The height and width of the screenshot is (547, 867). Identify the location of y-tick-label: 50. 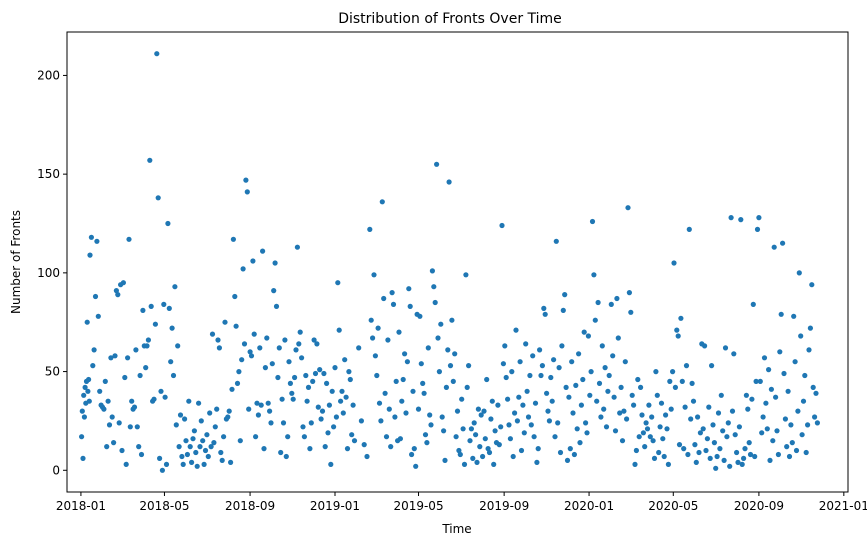
(52, 372).